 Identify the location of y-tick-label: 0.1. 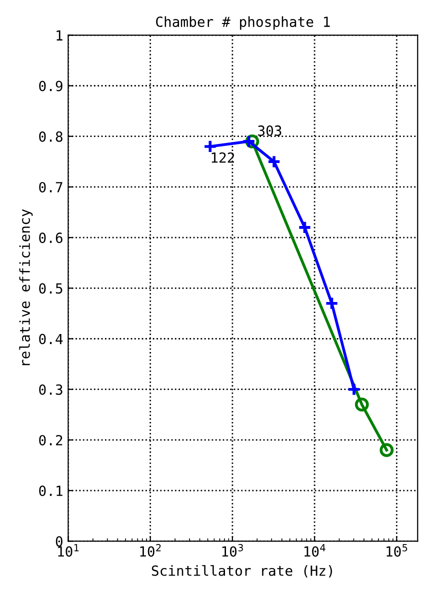
(50, 491).